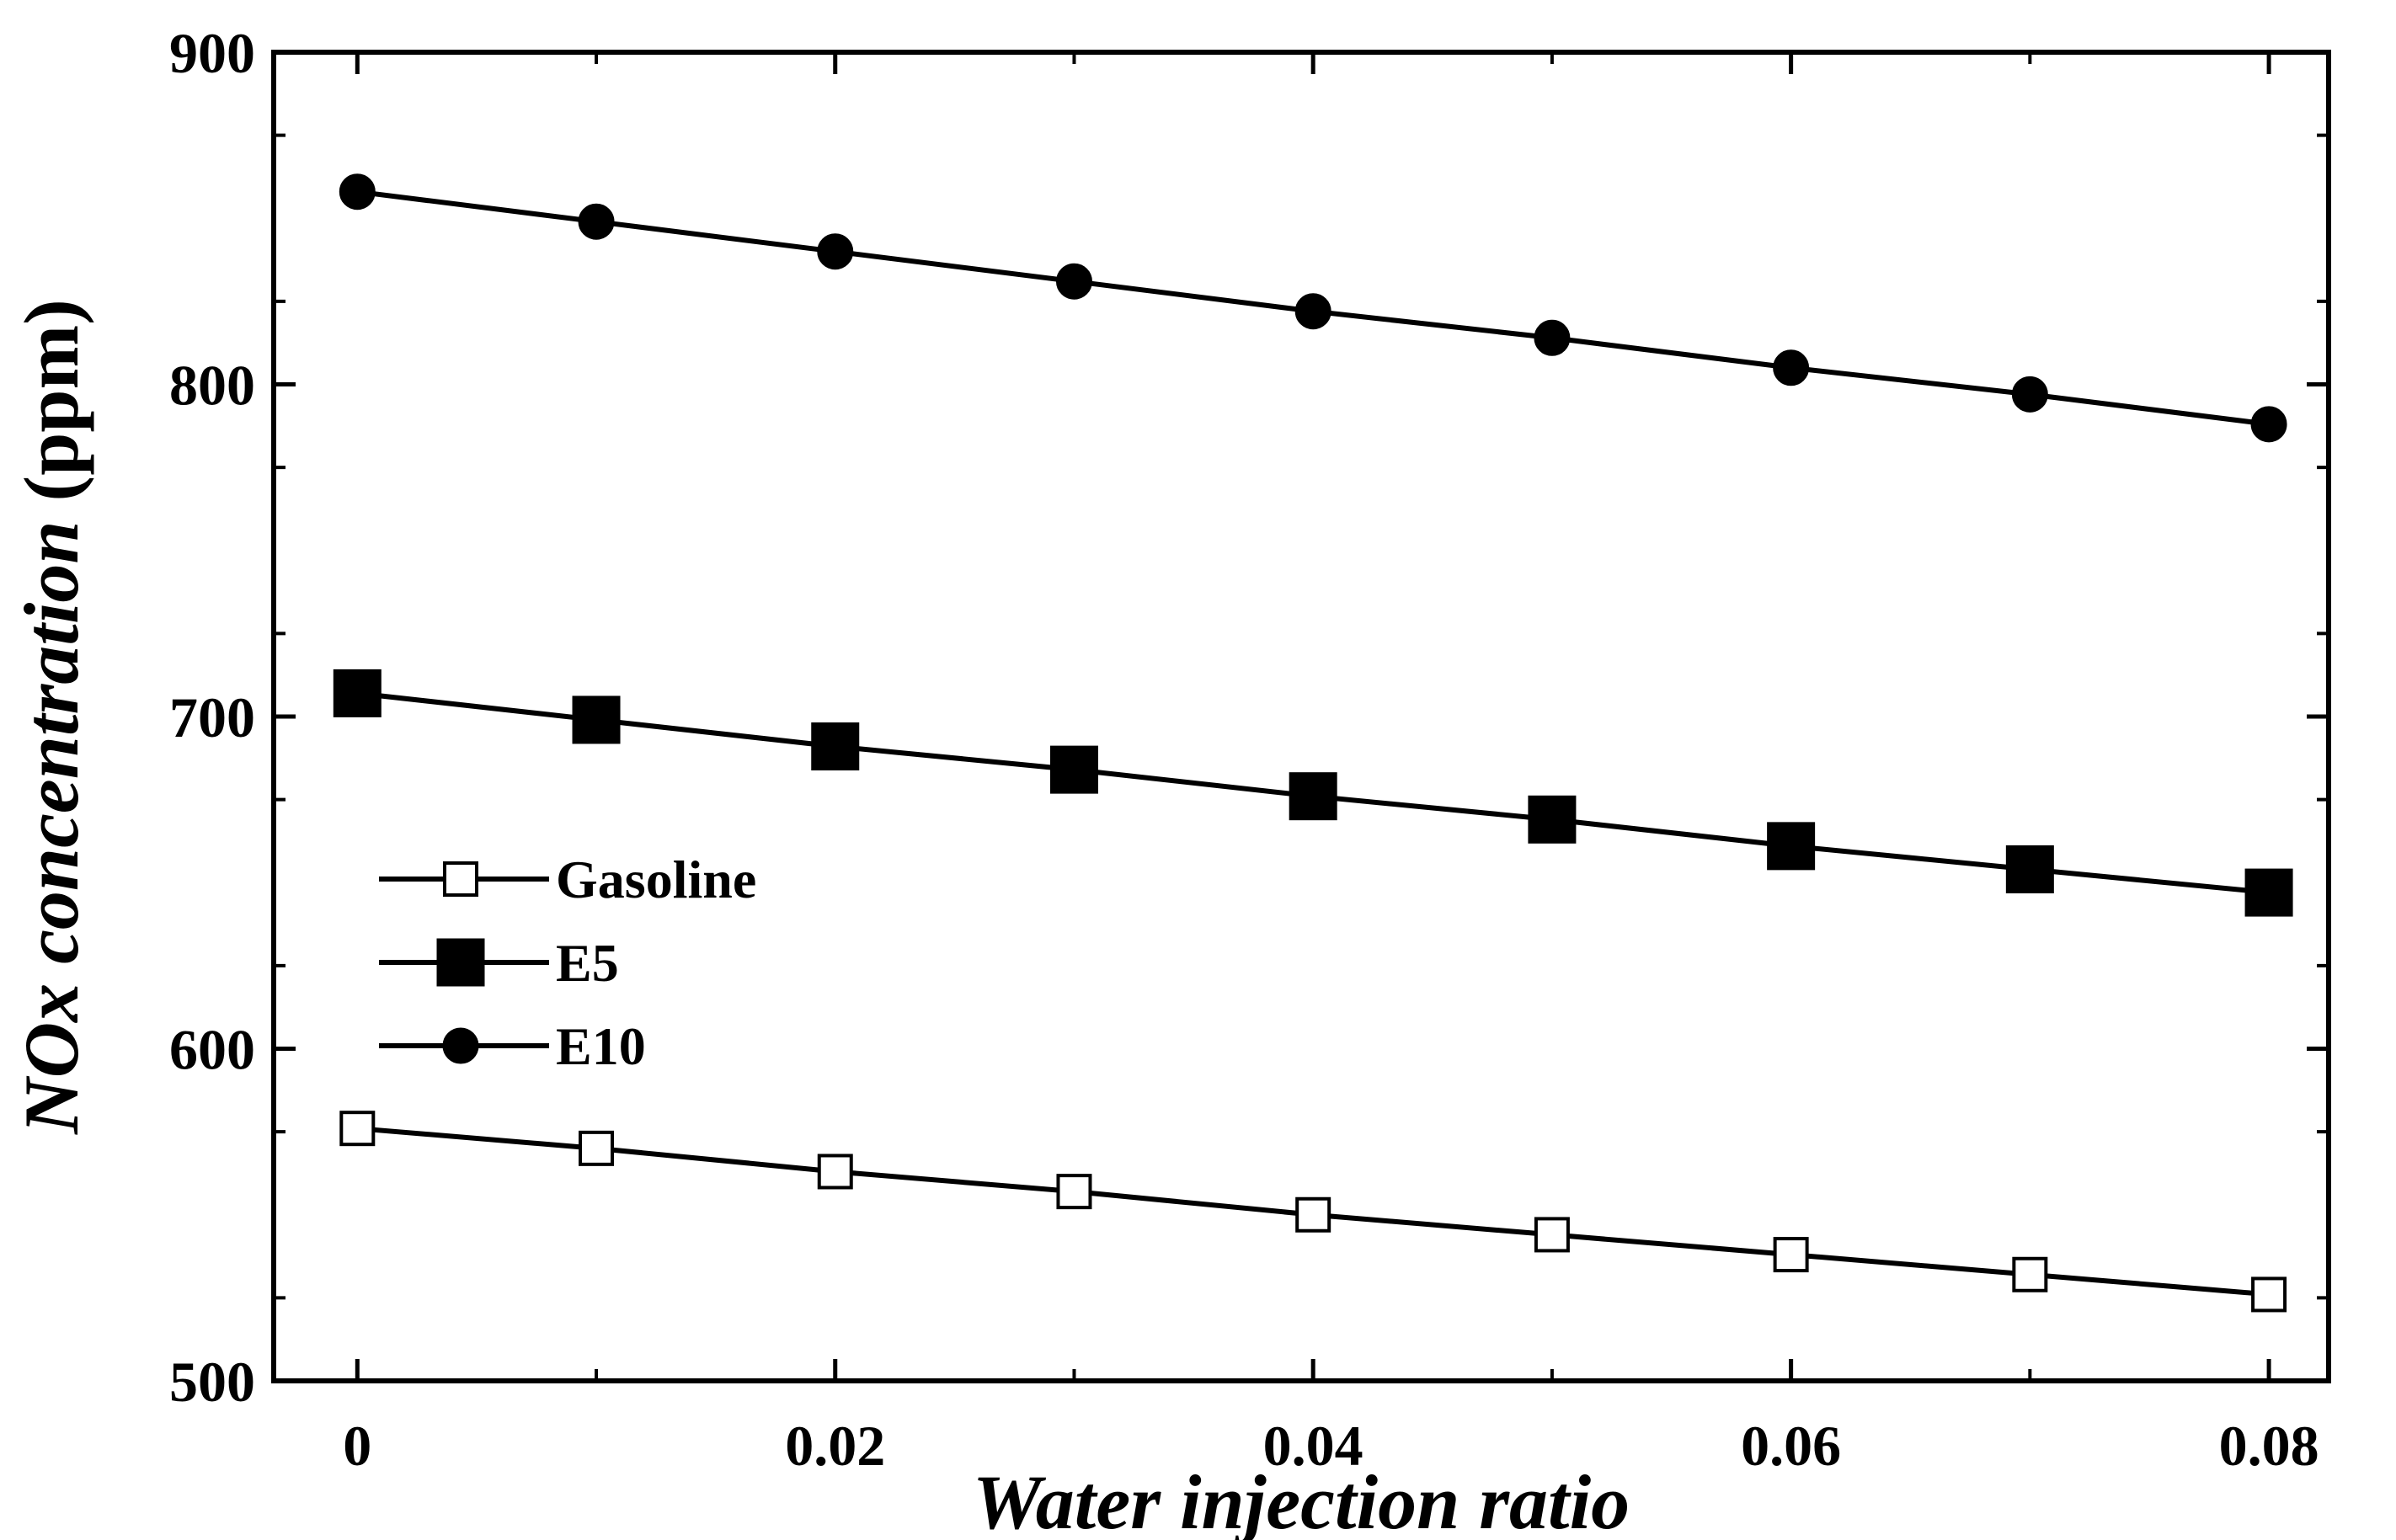 This screenshot has width=2396, height=1540. What do you see at coordinates (212, 53) in the screenshot?
I see `y-tick-label: 900` at bounding box center [212, 53].